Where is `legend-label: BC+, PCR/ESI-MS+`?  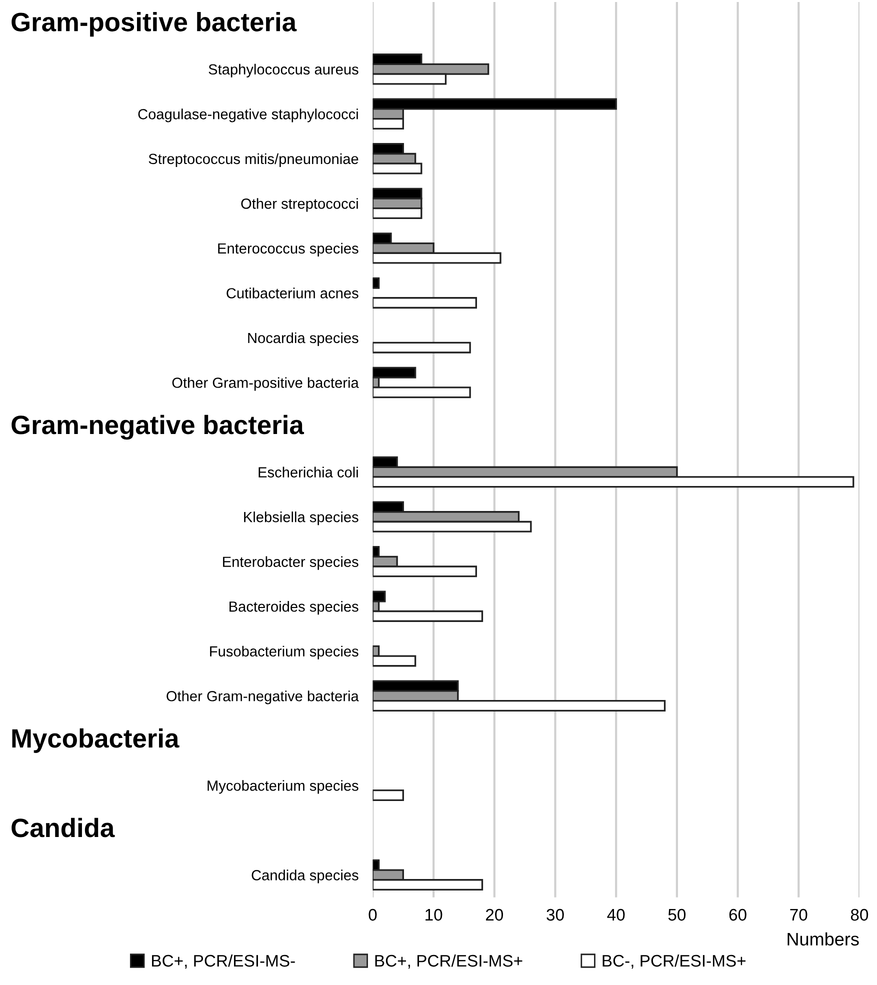 legend-label: BC+, PCR/ESI-MS+ is located at coordinates (448, 961).